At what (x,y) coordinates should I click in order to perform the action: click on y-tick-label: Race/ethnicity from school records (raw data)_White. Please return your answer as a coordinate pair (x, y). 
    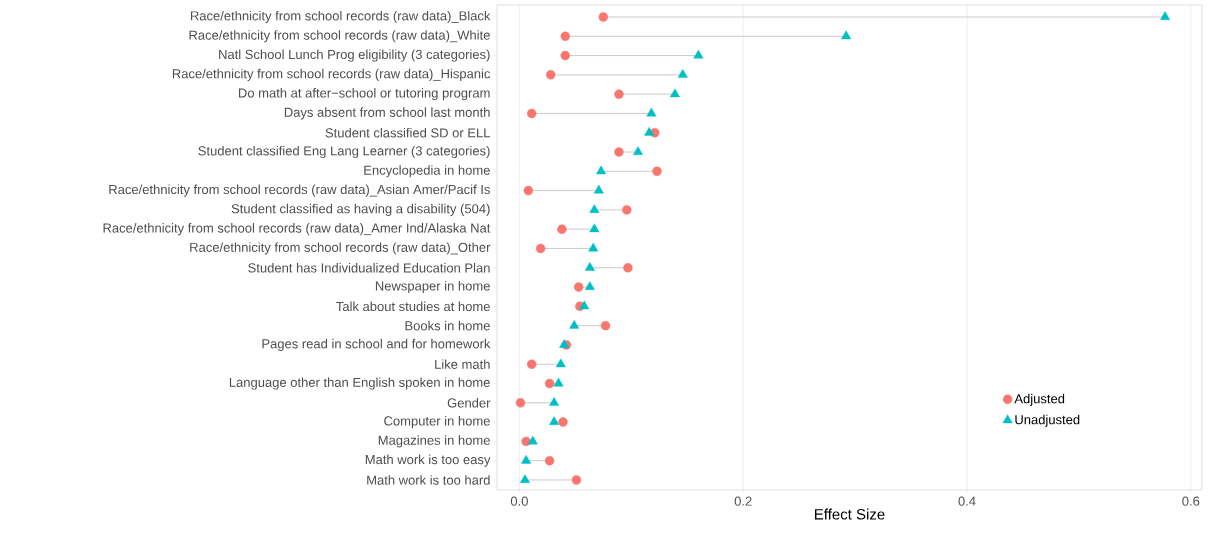
    Looking at the image, I should click on (339, 36).